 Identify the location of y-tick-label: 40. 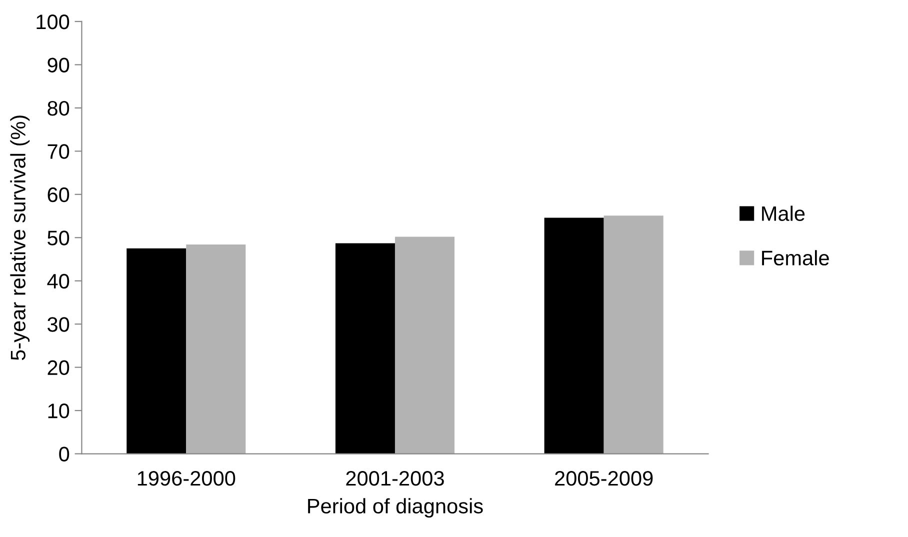
(58, 281).